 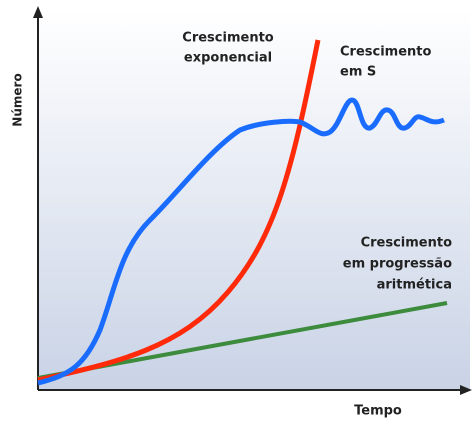 I want to click on curve-label: aritmética, so click(x=414, y=285).